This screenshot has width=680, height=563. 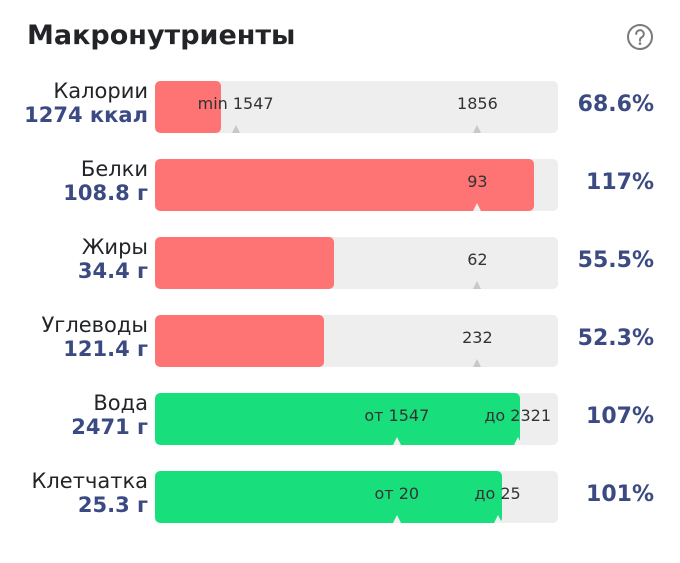 I want to click on target-marker-label: от 20, so click(x=397, y=493).